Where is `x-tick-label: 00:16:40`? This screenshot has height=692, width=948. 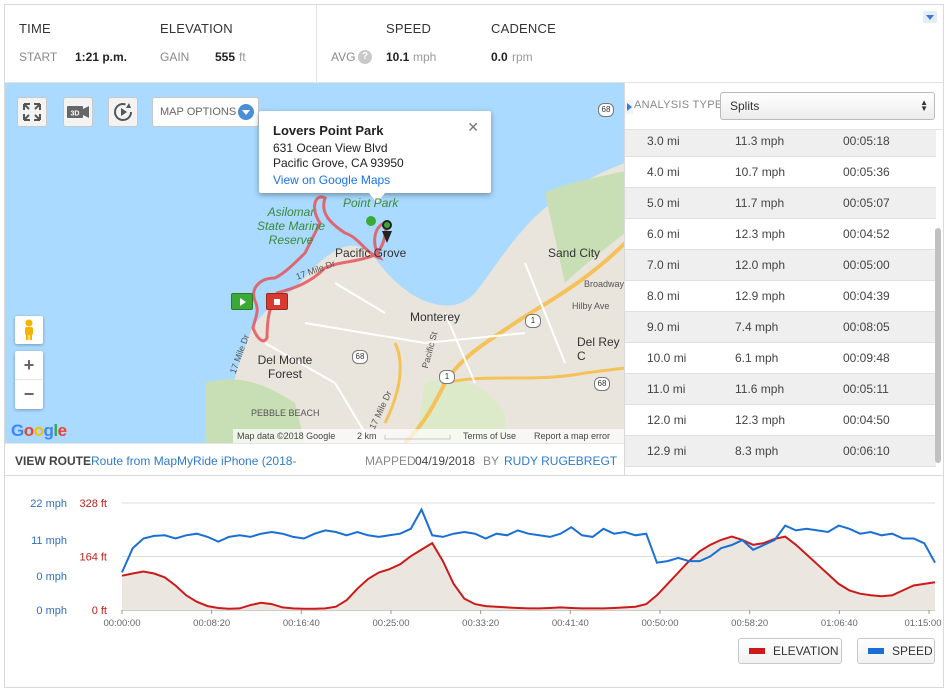
x-tick-label: 00:16:40 is located at coordinates (301, 623).